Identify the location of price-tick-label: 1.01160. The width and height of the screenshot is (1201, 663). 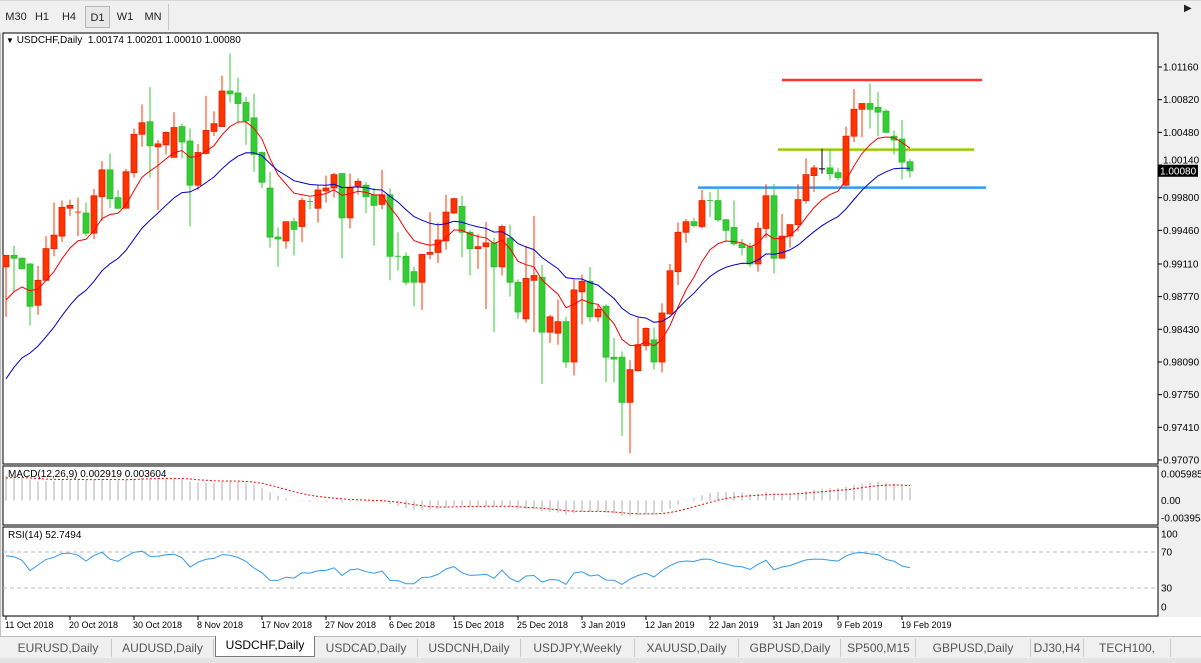
(1181, 68).